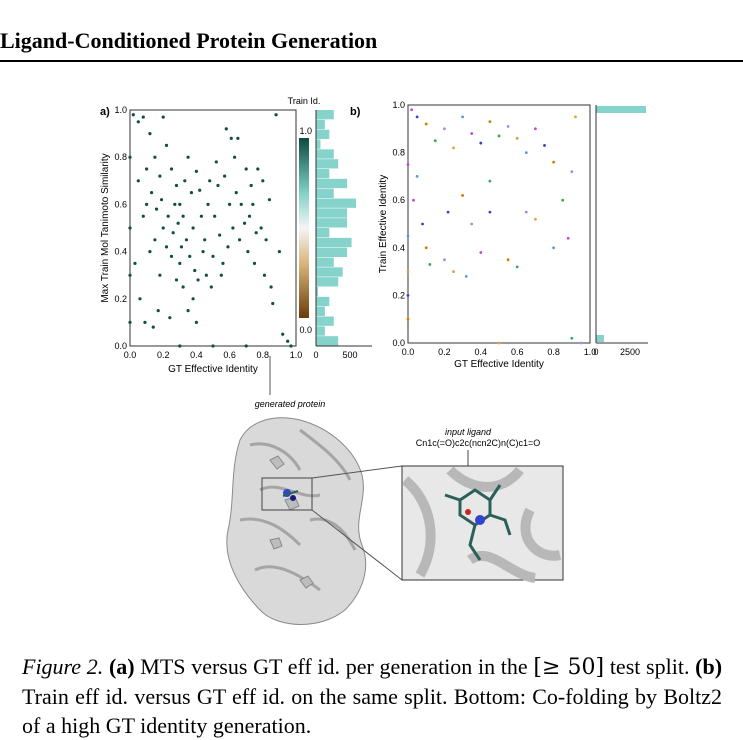  What do you see at coordinates (600, 338) in the screenshot?
I see `panel-b-hist-bar-bottom` at bounding box center [600, 338].